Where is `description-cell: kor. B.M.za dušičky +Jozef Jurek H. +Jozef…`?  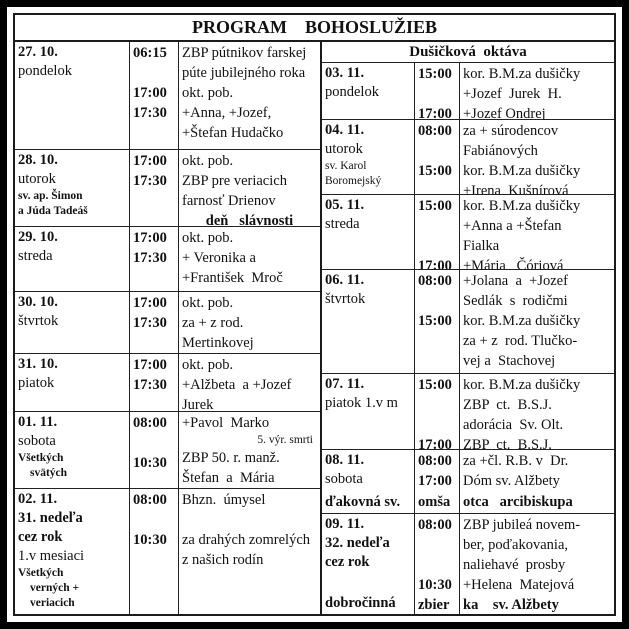
description-cell: kor. B.M.za dušičky +Jozef Jurek H. +Jozef… is located at coordinates (537, 91).